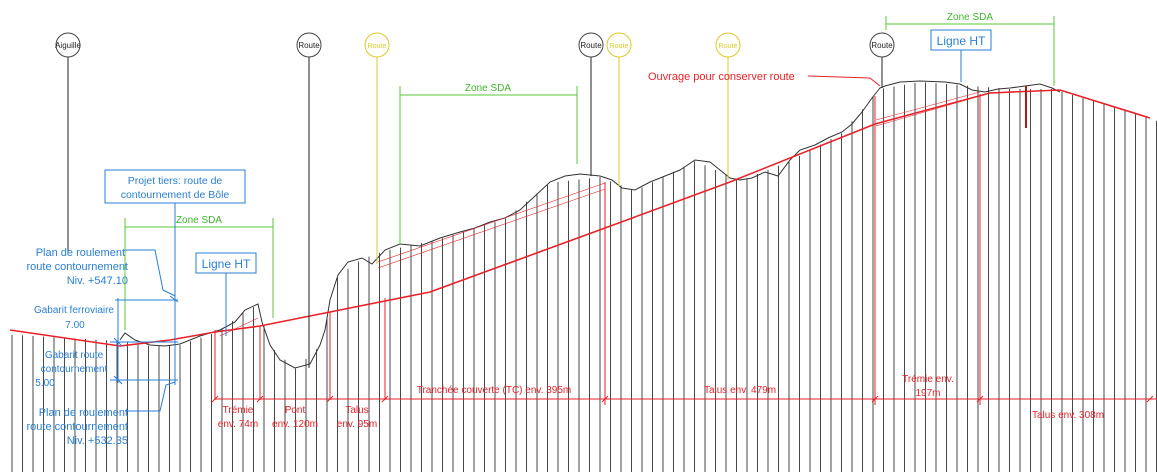  What do you see at coordinates (488, 165) in the screenshot?
I see `zone-sda-mid` at bounding box center [488, 165].